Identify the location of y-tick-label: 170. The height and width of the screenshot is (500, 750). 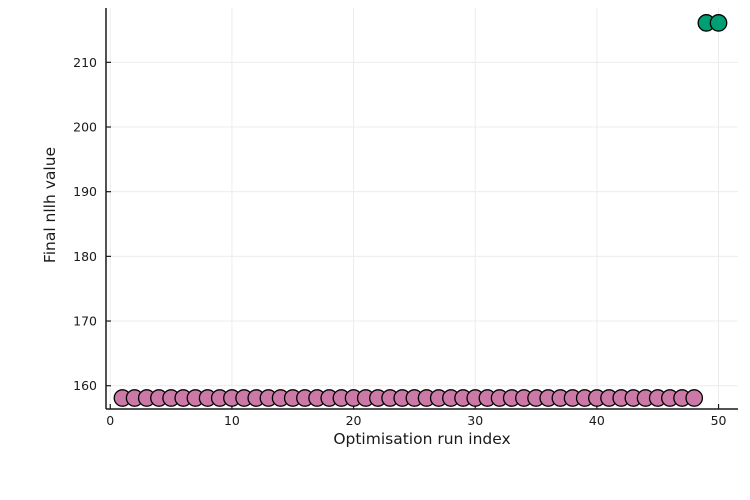
(85, 321).